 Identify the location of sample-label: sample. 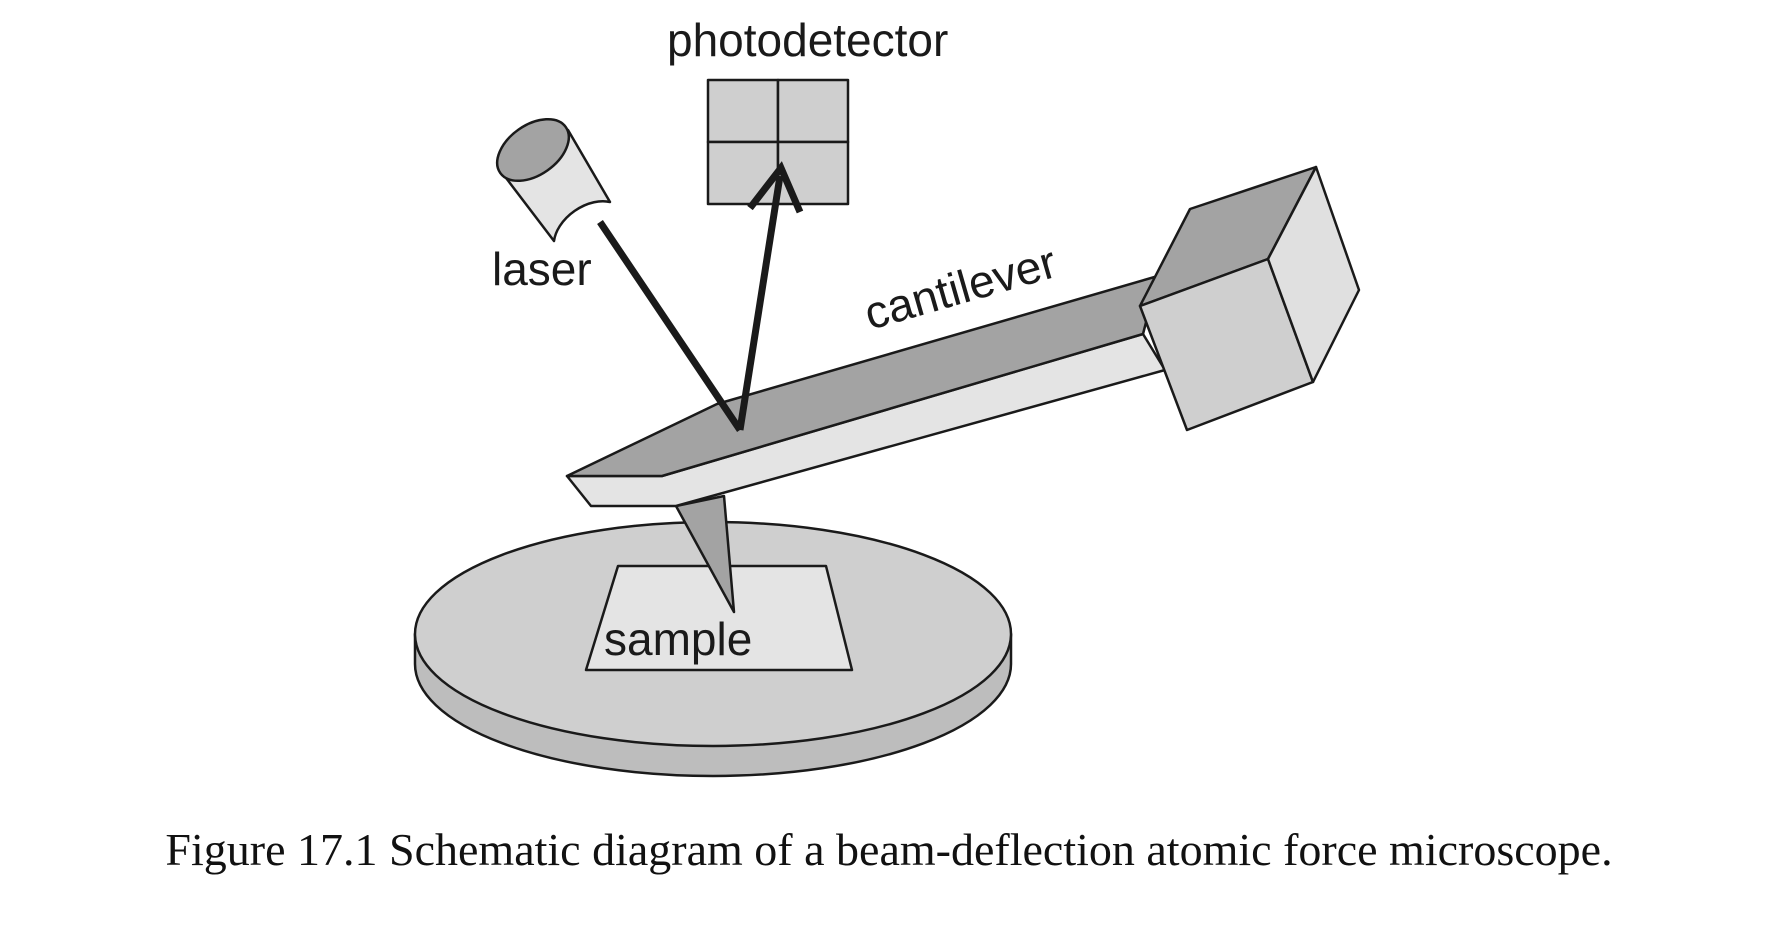
(678, 639).